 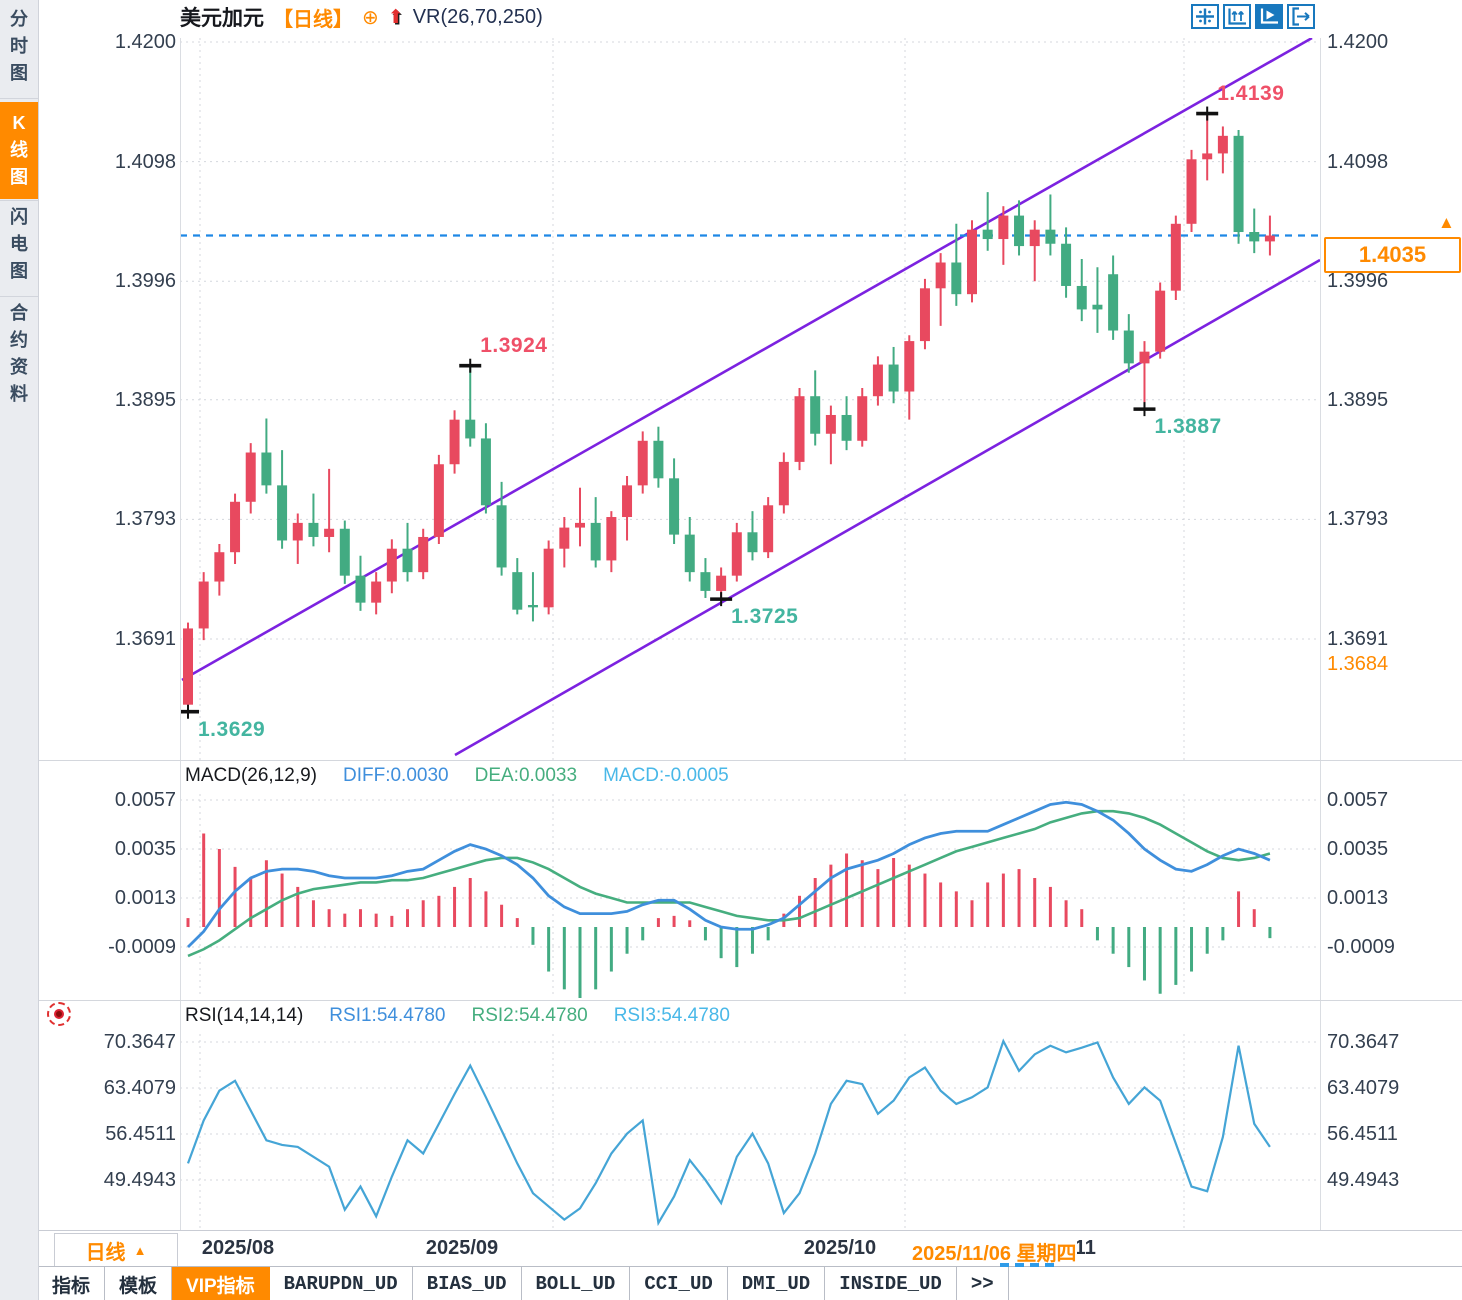 I want to click on bottom-tab-barupdn: BARUPDN_UD, so click(x=341, y=1283).